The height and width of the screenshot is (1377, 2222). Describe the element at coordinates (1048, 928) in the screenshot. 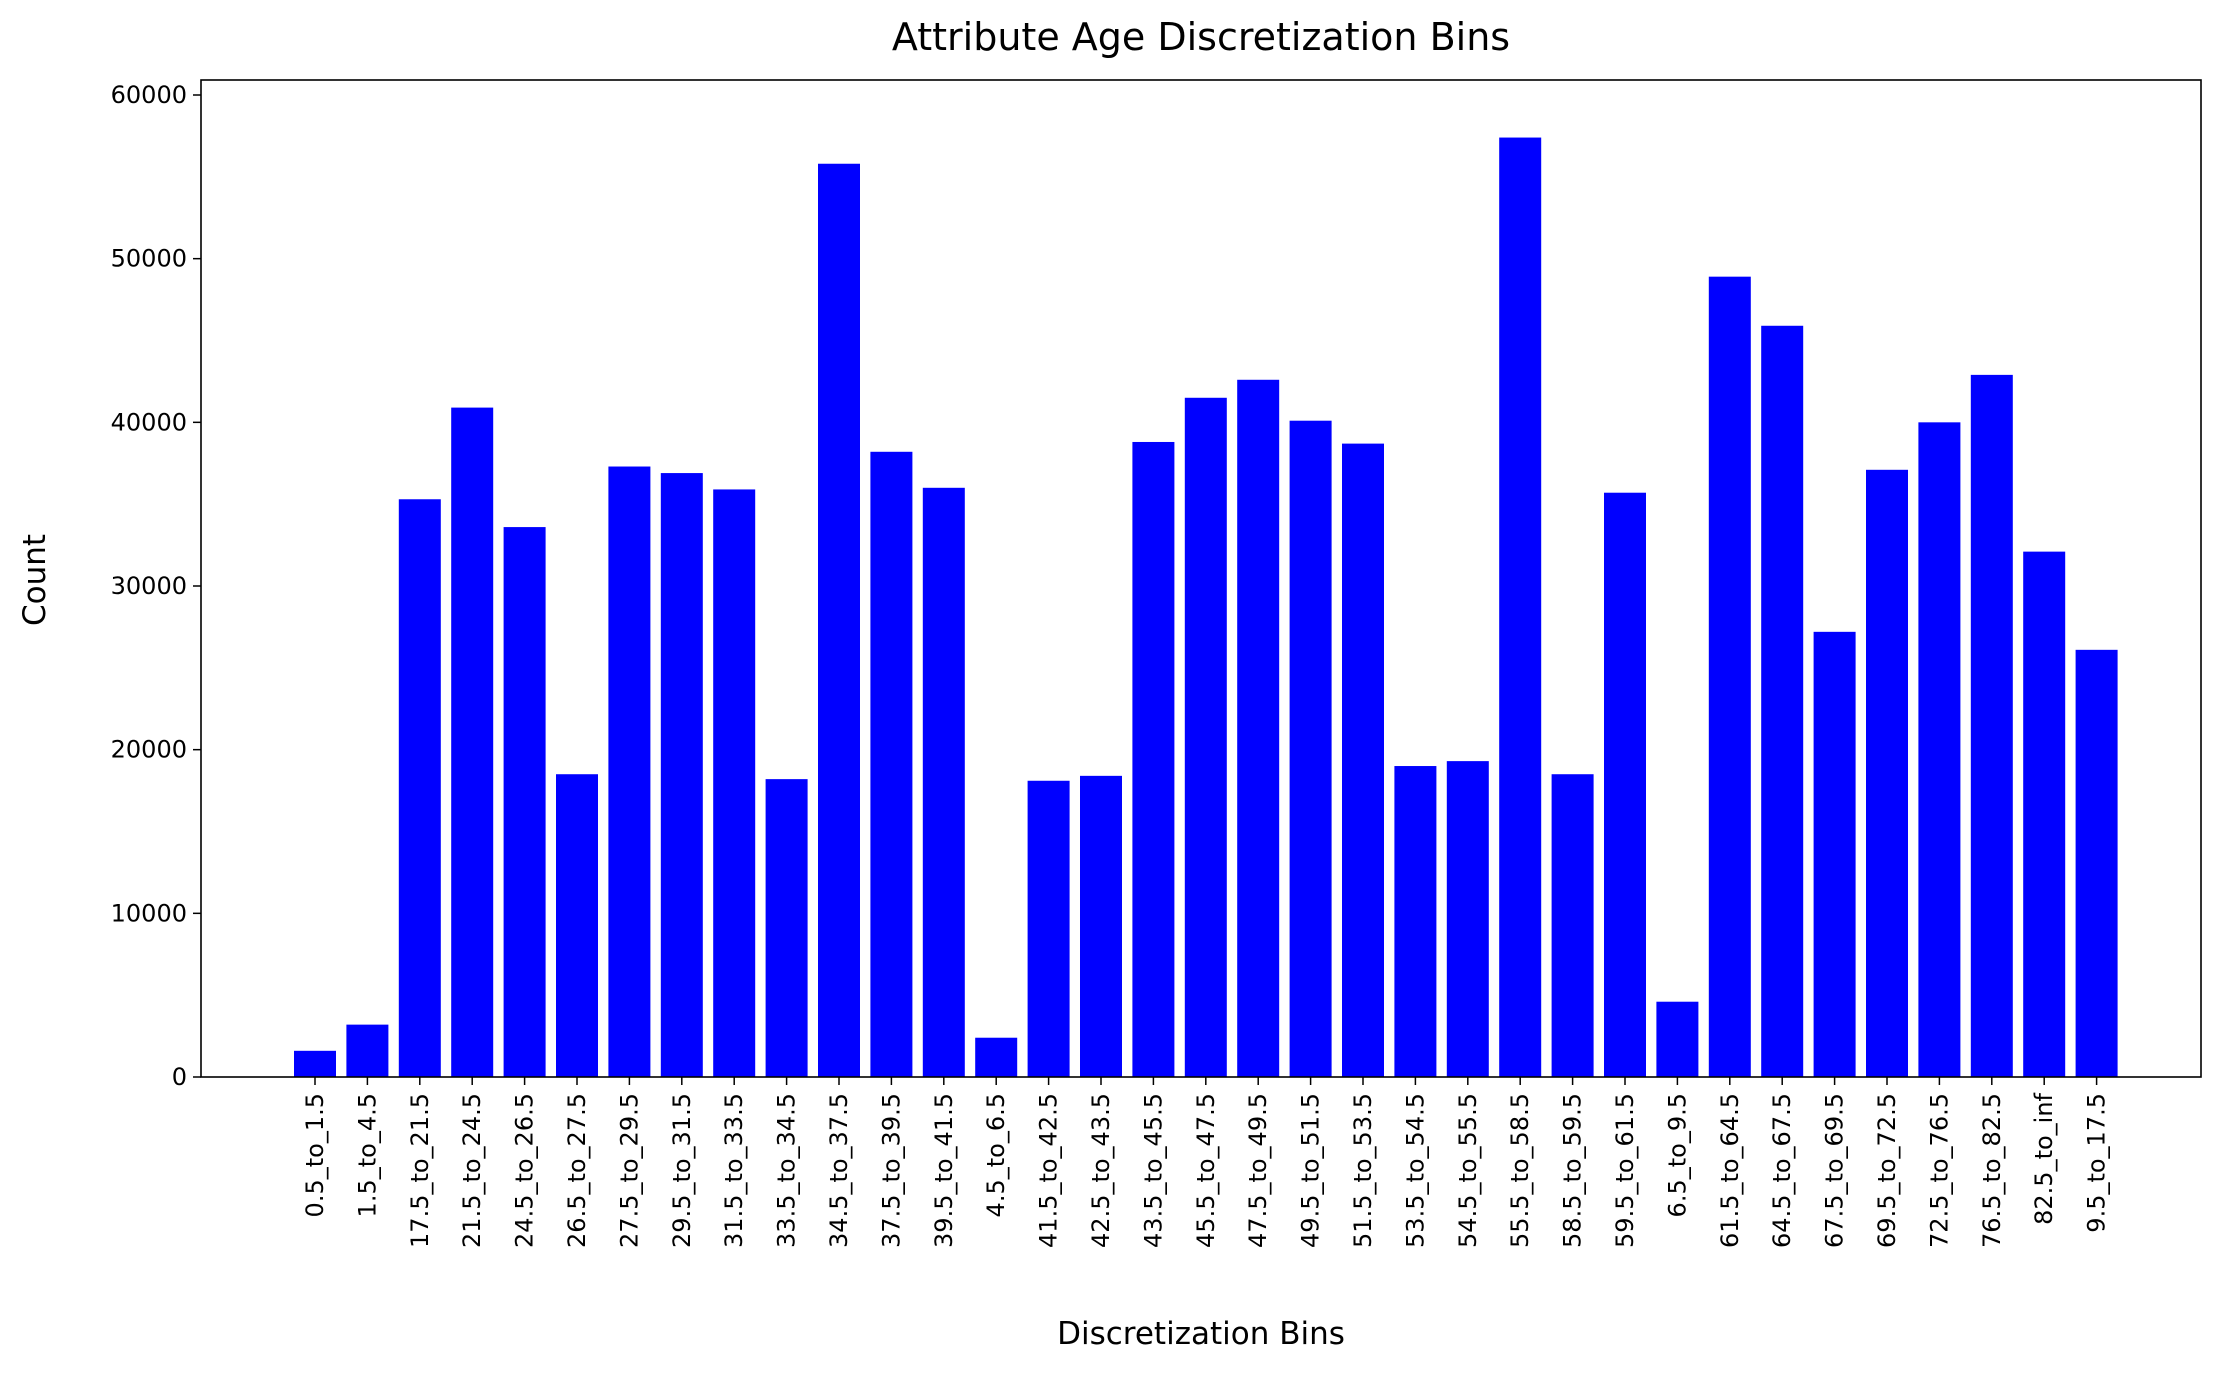

I see `bar-41.5_to_42.5` at that location.